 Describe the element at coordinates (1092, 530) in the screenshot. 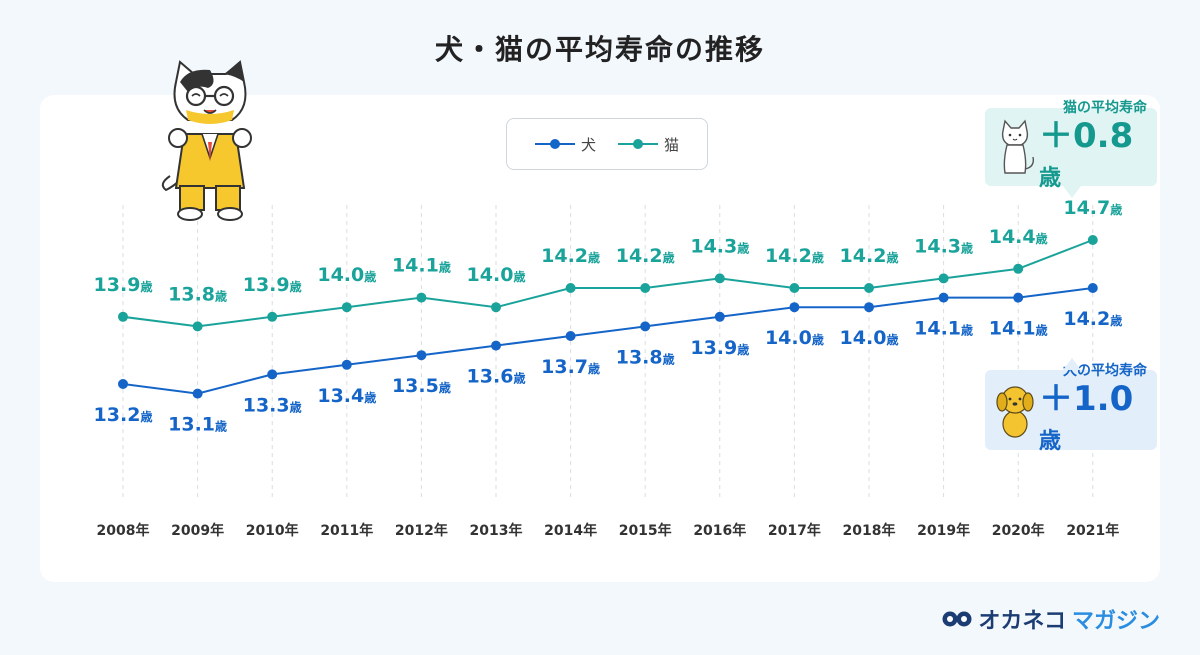

I see `x-tick-label: 2021年` at that location.